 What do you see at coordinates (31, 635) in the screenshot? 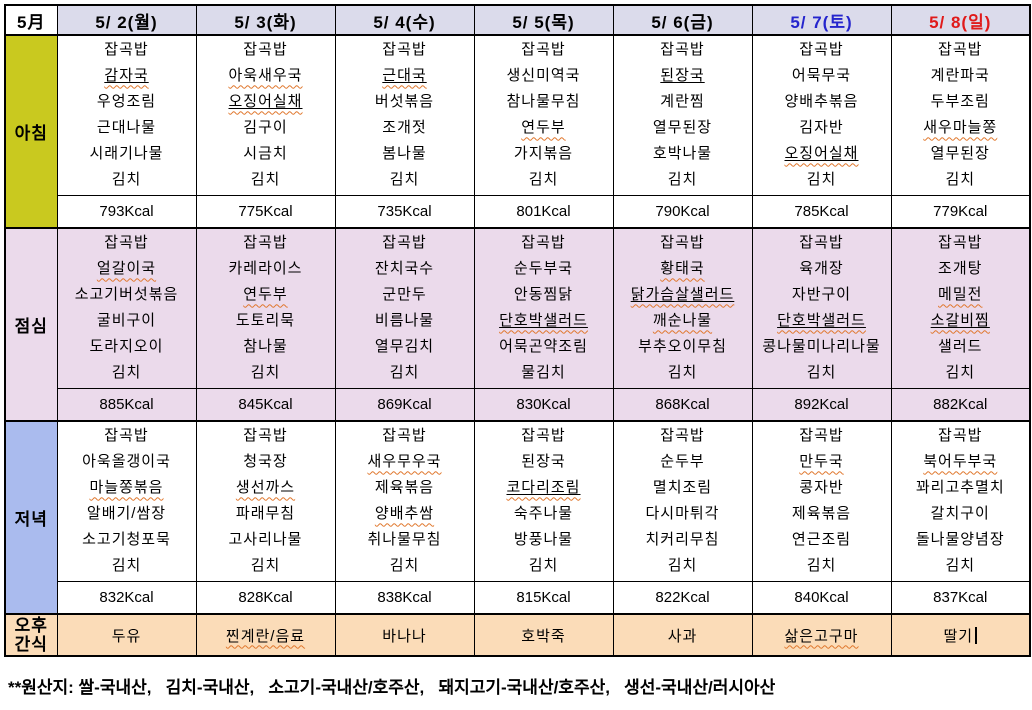
I see `snack-row-label: 오후간식` at bounding box center [31, 635].